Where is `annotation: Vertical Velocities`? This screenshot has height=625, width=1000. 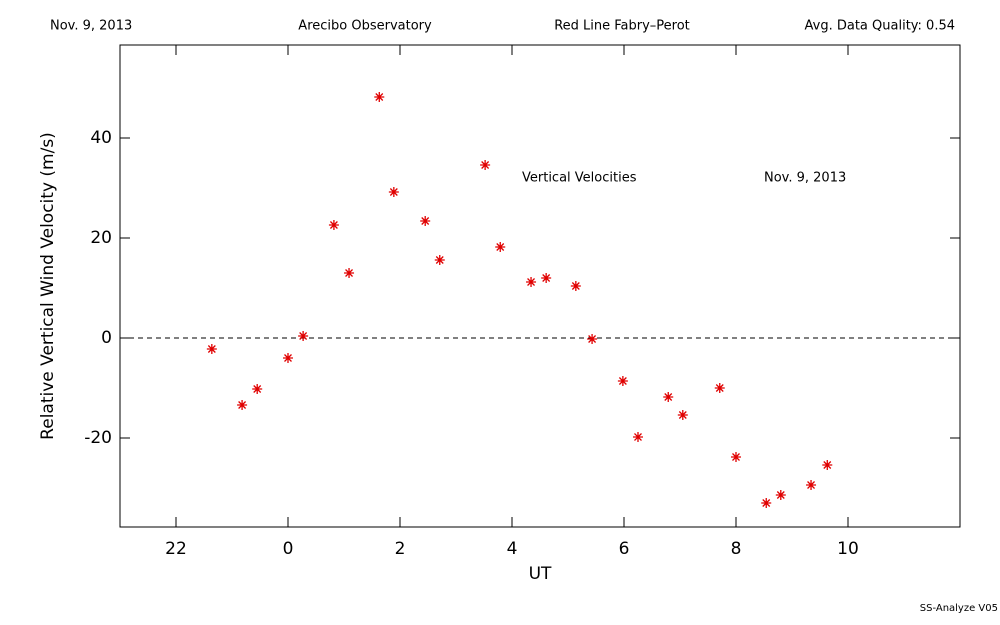
annotation: Vertical Velocities is located at coordinates (579, 178).